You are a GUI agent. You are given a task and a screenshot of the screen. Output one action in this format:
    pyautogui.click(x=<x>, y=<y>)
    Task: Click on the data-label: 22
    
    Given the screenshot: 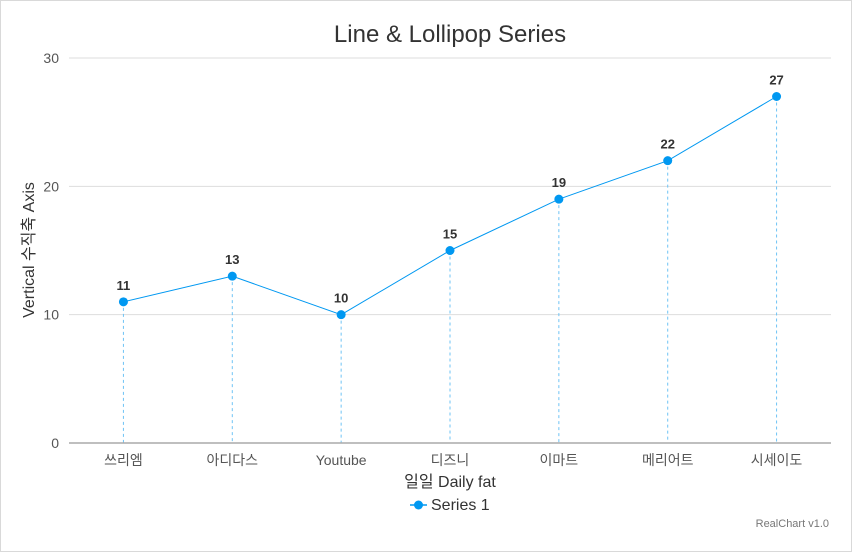 What is the action you would take?
    pyautogui.click(x=667, y=144)
    